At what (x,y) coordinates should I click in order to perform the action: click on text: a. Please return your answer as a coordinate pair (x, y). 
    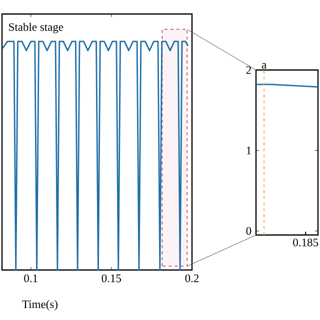
    Looking at the image, I should click on (264, 66).